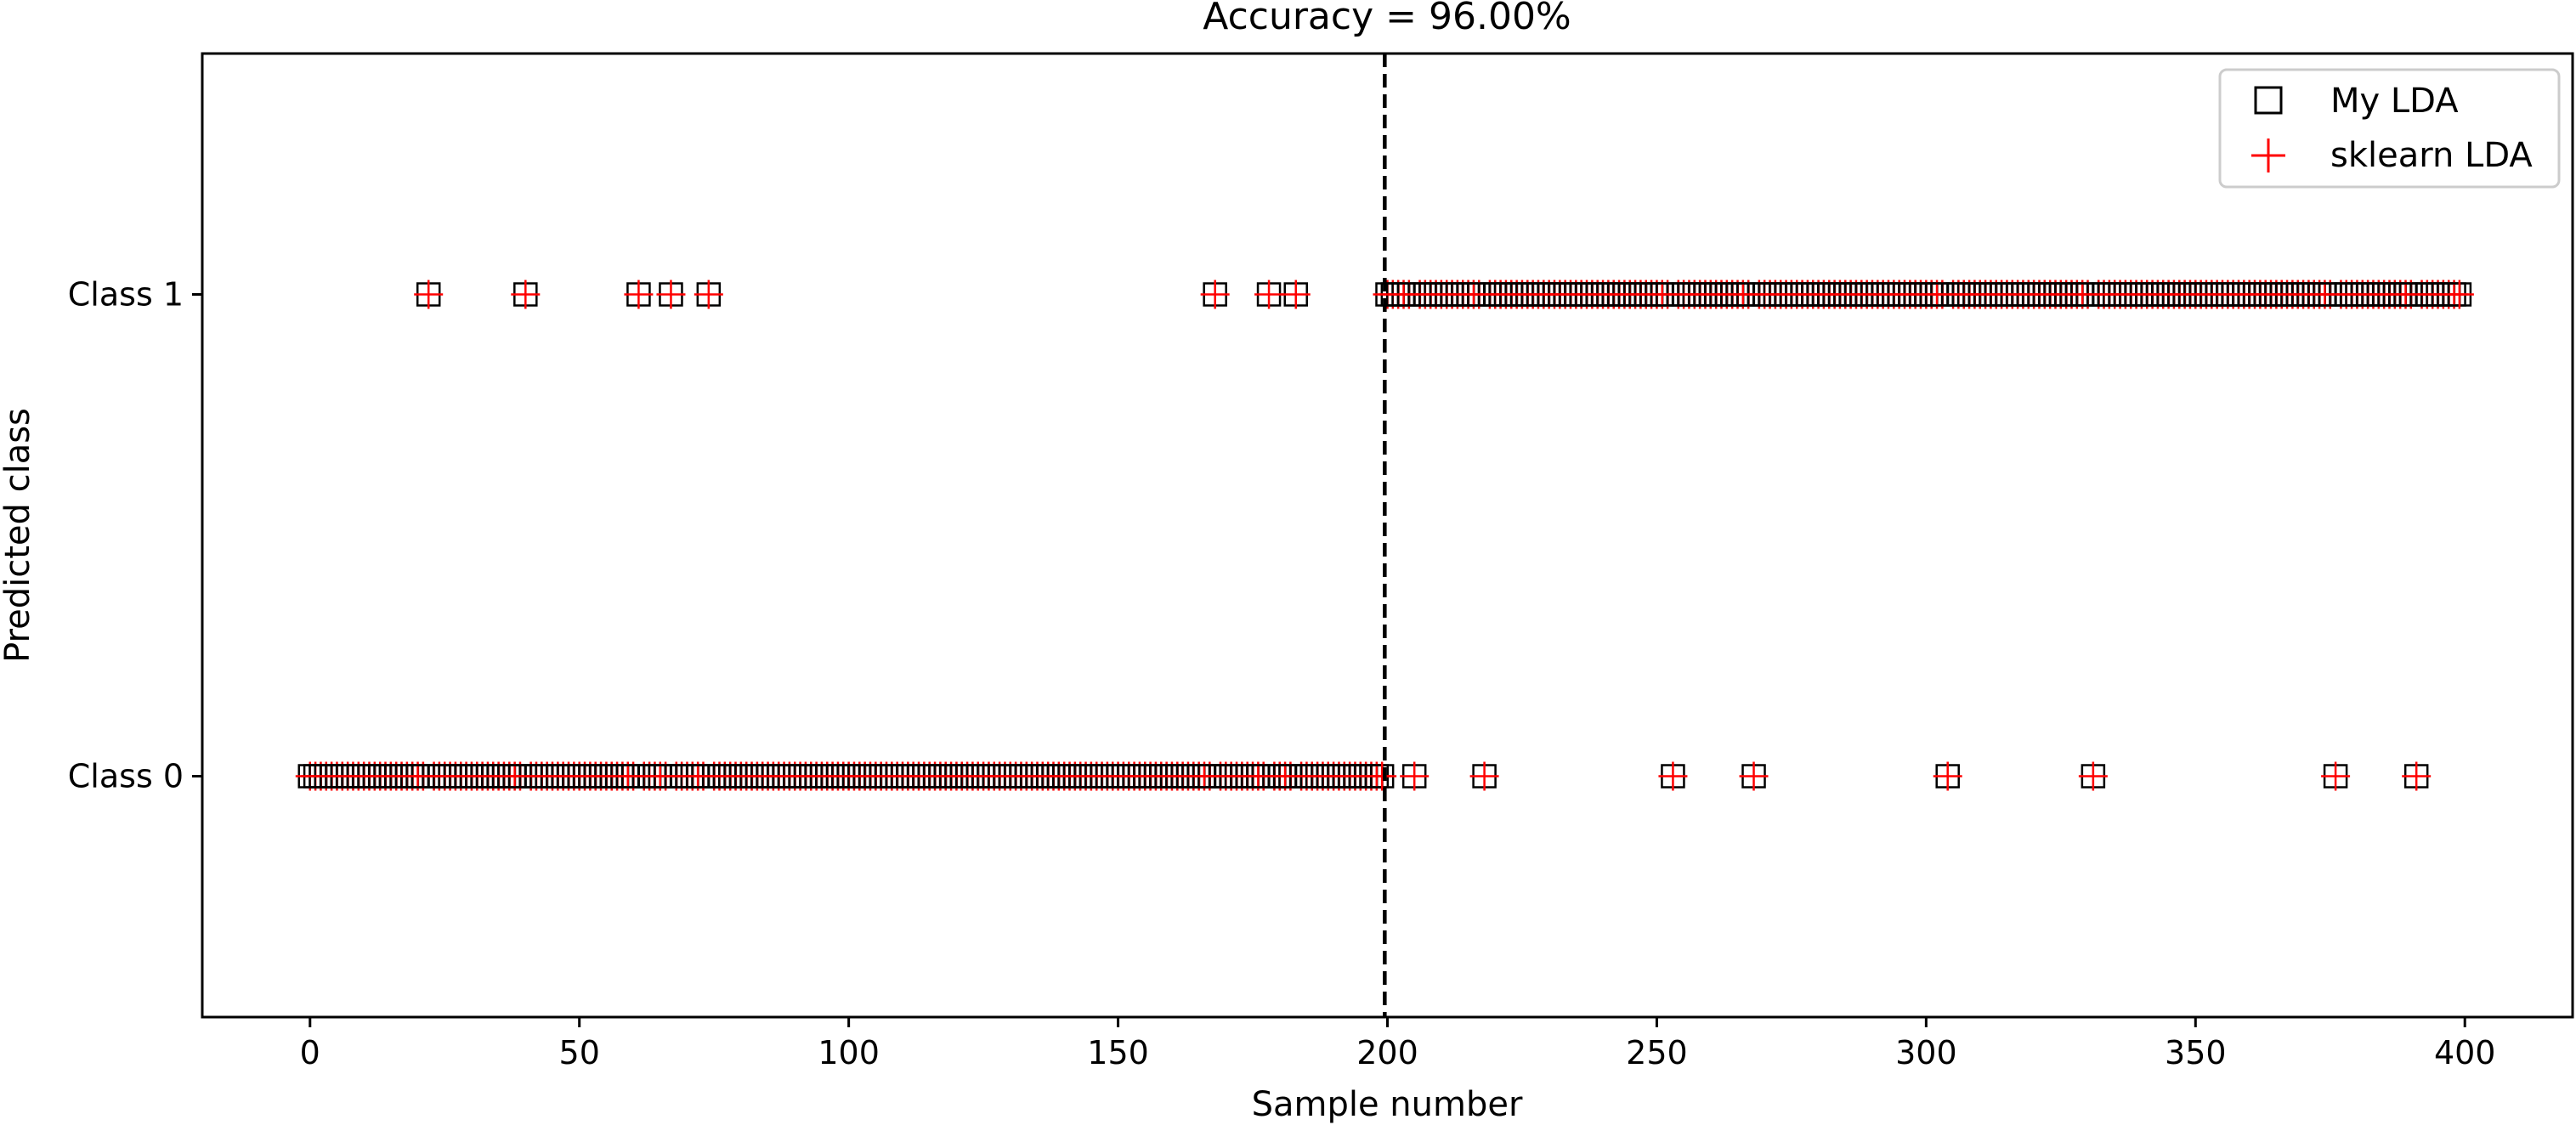  What do you see at coordinates (579, 1052) in the screenshot?
I see `x-tick-label: 50` at bounding box center [579, 1052].